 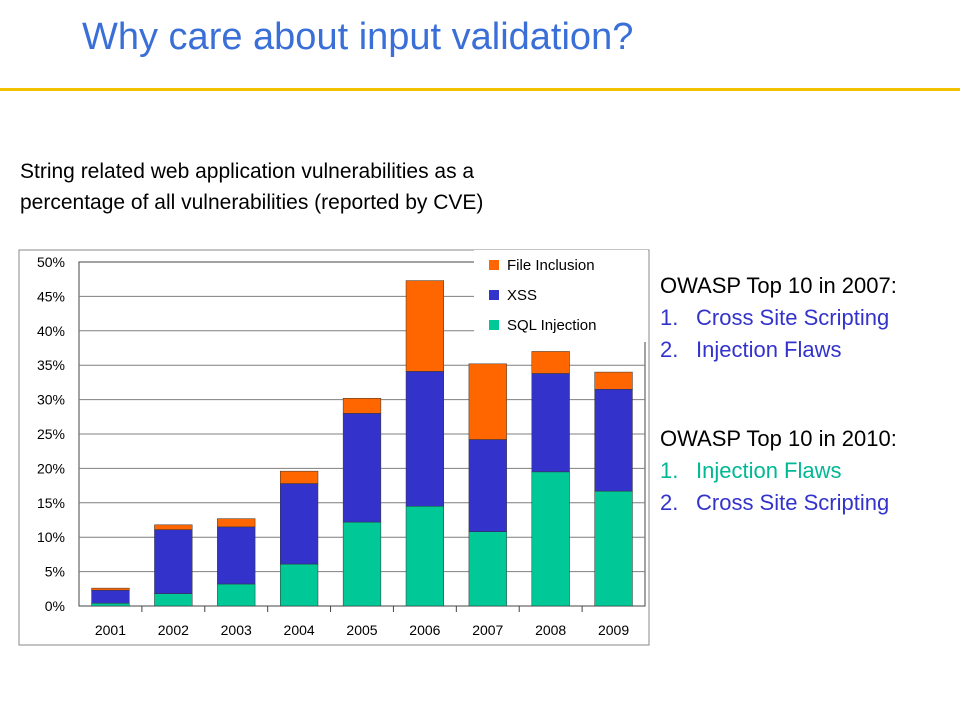 I want to click on x-tick-label: 2005, so click(x=361, y=630).